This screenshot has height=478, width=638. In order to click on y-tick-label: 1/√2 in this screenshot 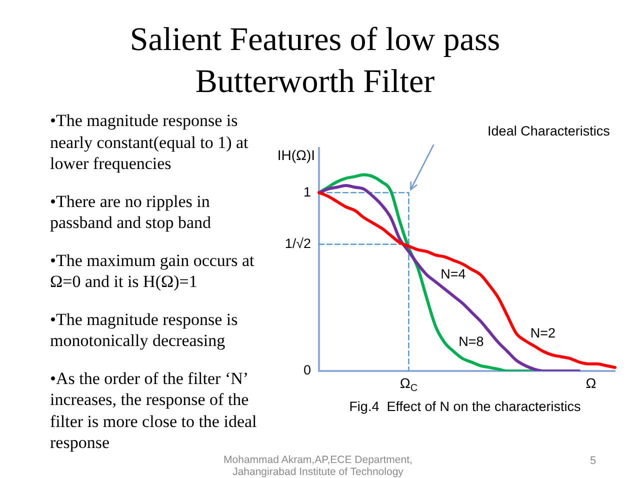, I will do `click(297, 244)`.